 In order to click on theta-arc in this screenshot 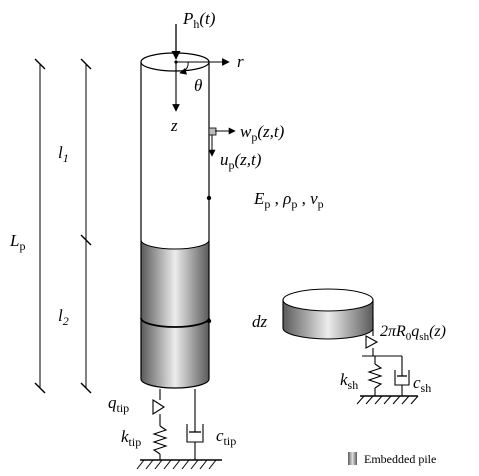, I will do `click(184, 68)`.